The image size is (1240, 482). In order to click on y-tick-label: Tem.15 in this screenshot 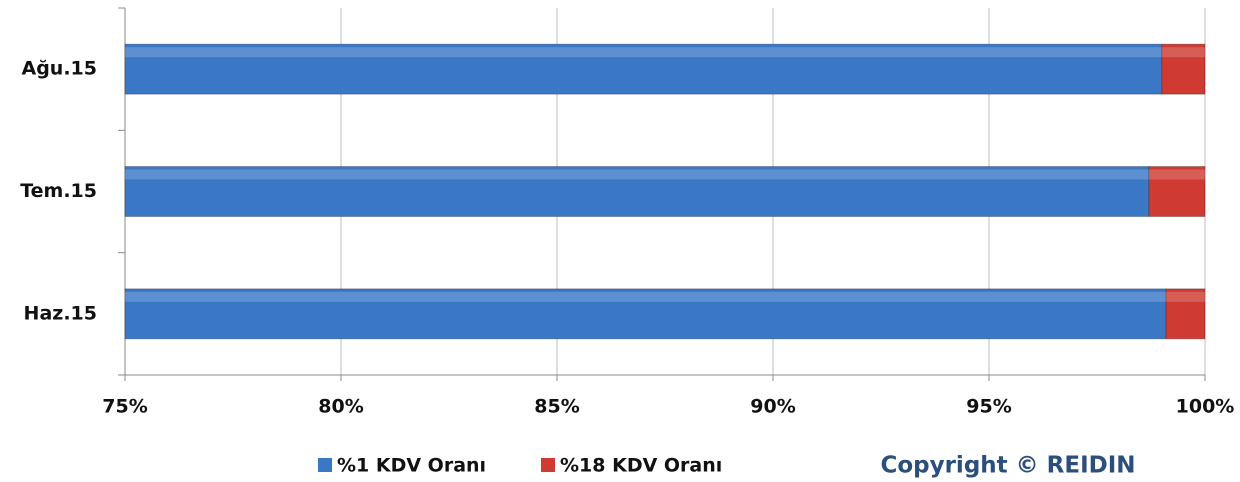, I will do `click(58, 191)`.